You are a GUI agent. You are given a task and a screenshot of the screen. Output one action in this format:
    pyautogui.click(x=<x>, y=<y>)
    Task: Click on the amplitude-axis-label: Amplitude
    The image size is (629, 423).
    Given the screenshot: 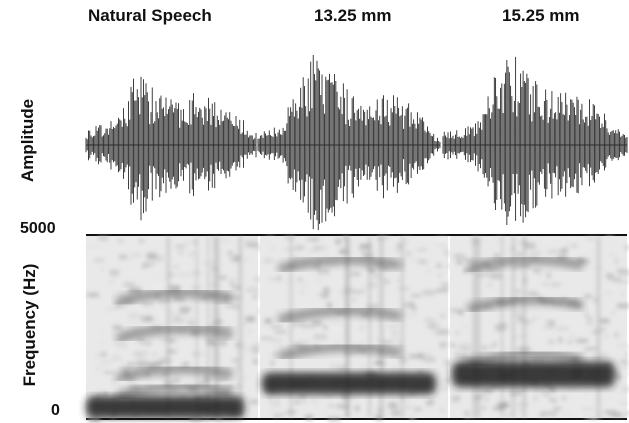 What is the action you would take?
    pyautogui.click(x=27, y=140)
    